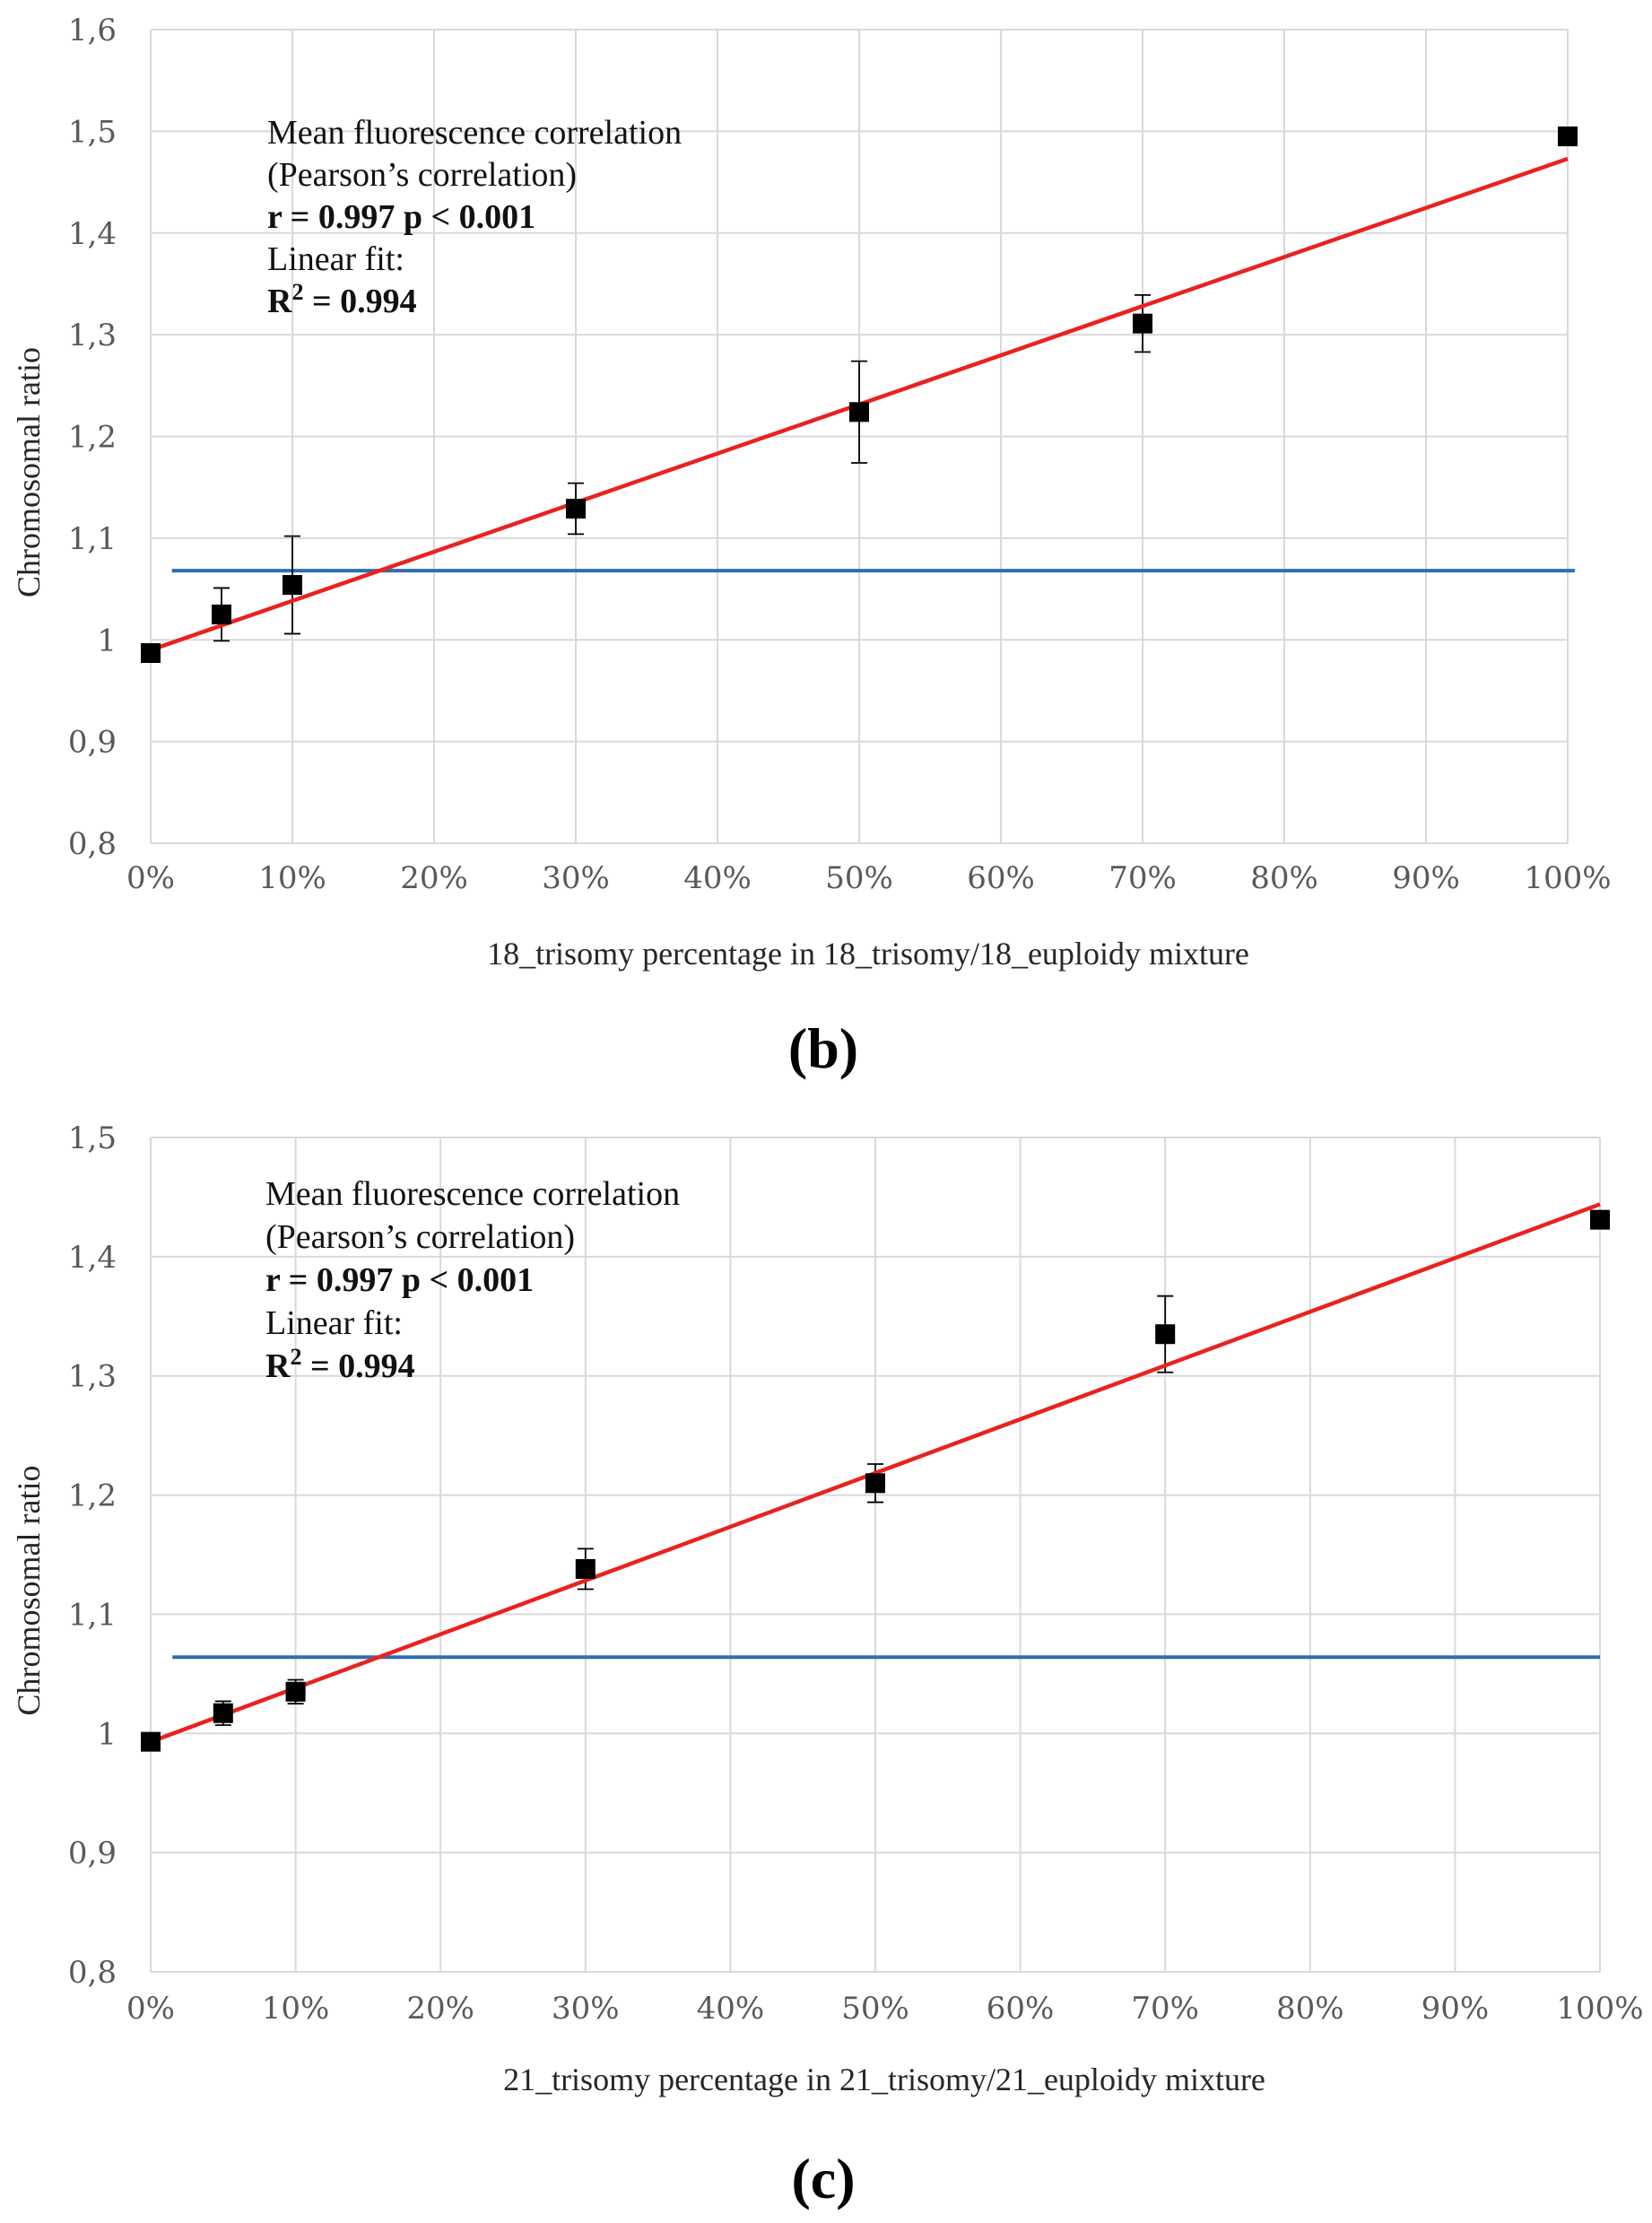 Image resolution: width=1652 pixels, height=2223 pixels. What do you see at coordinates (399, 1280) in the screenshot?
I see `chart-1-annotation: r = 0.997 p < 0.001` at bounding box center [399, 1280].